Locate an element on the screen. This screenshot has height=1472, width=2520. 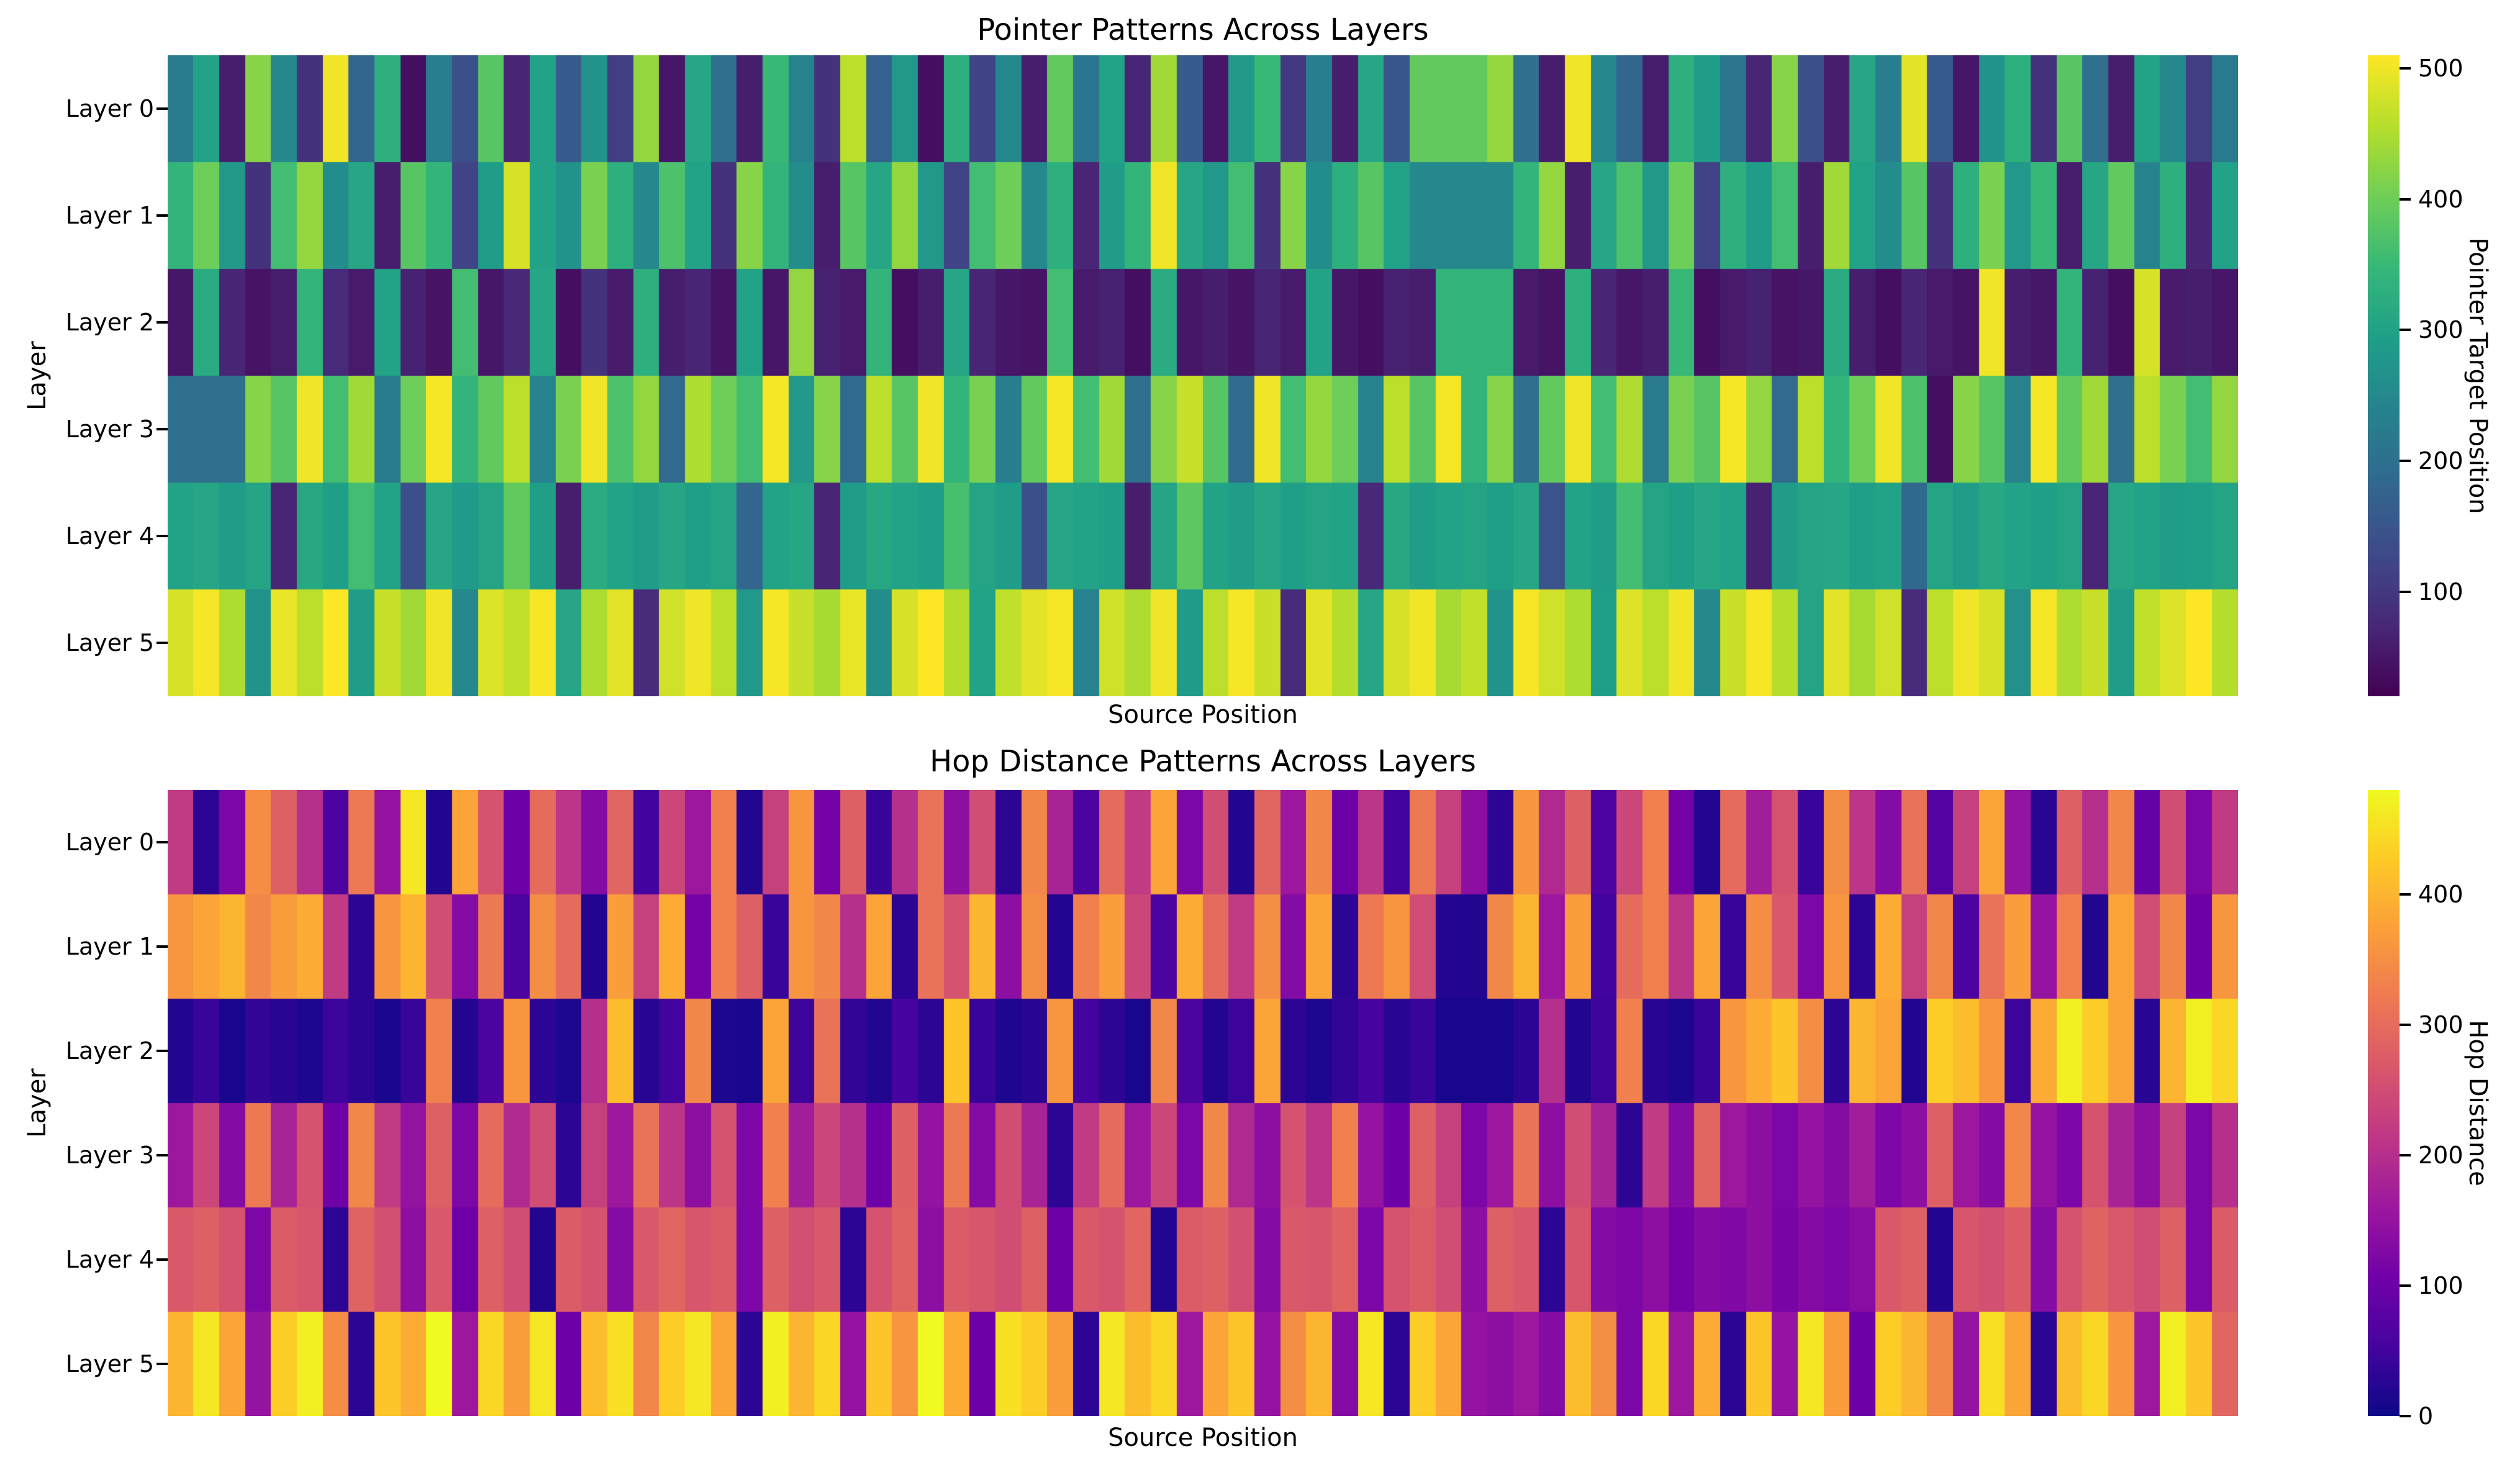
chart2-cbar-tick-200: 200 is located at coordinates (2441, 1155).